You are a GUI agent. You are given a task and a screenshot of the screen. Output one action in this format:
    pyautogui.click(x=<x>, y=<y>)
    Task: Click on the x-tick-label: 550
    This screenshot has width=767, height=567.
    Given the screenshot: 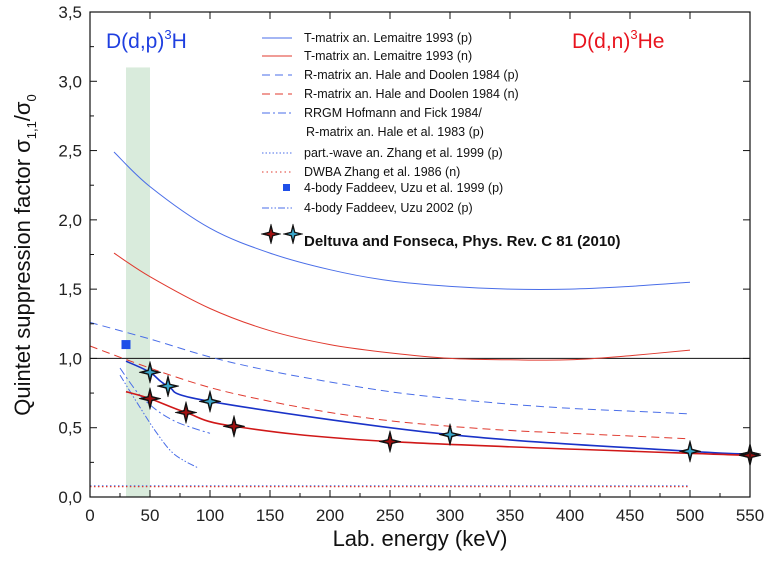 What is the action you would take?
    pyautogui.click(x=750, y=515)
    